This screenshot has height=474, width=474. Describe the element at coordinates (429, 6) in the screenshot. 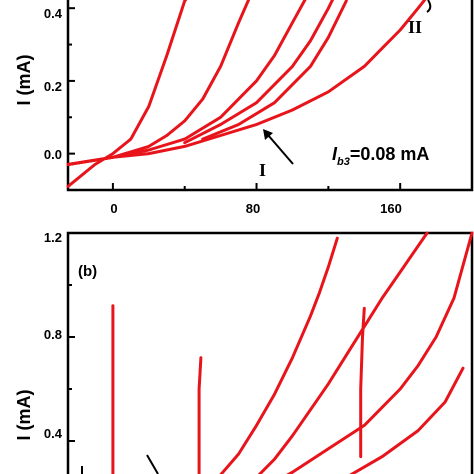

I see `curve-ii-hook` at that location.